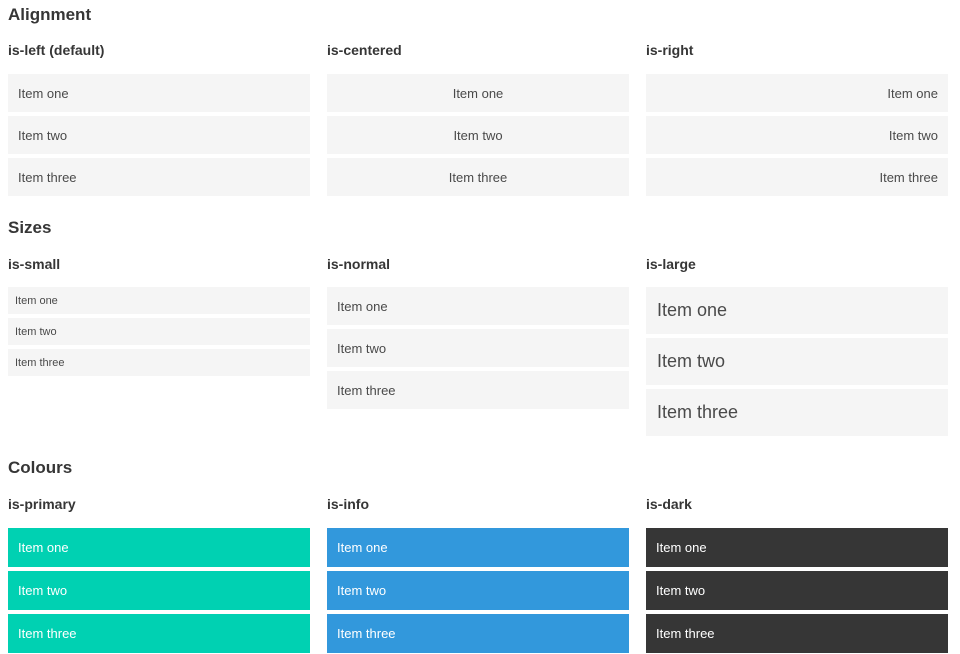 Image resolution: width=960 pixels, height=654 pixels. What do you see at coordinates (670, 50) in the screenshot?
I see `column-heading: is-right` at bounding box center [670, 50].